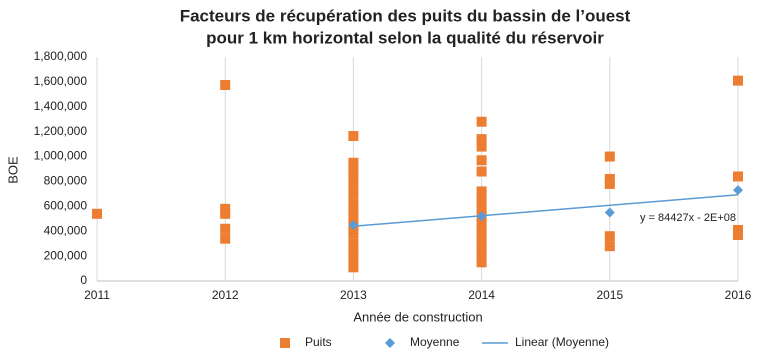  I want to click on legend-label: Moyenne, so click(435, 342).